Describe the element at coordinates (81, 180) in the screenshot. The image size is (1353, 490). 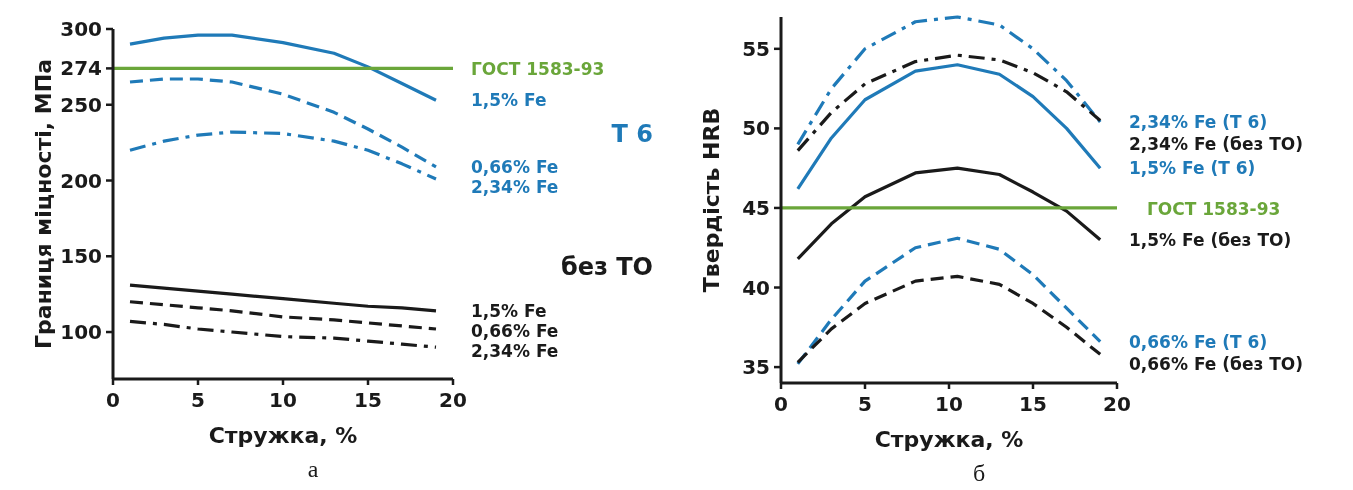
I see `y-tick-label: 200` at that location.